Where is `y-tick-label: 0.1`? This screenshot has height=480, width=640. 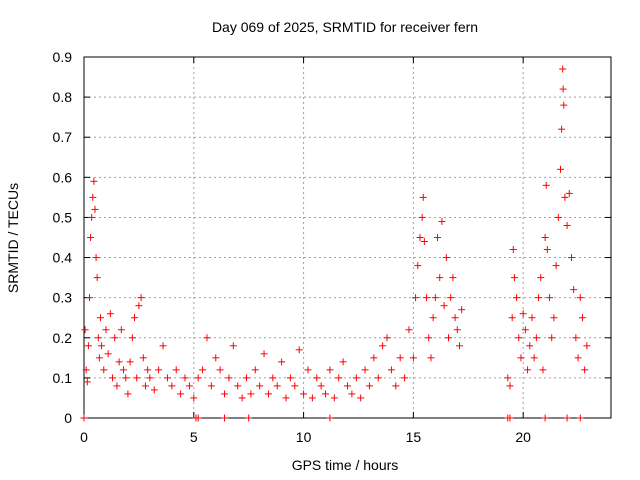 y-tick-label: 0.1 is located at coordinates (63, 378).